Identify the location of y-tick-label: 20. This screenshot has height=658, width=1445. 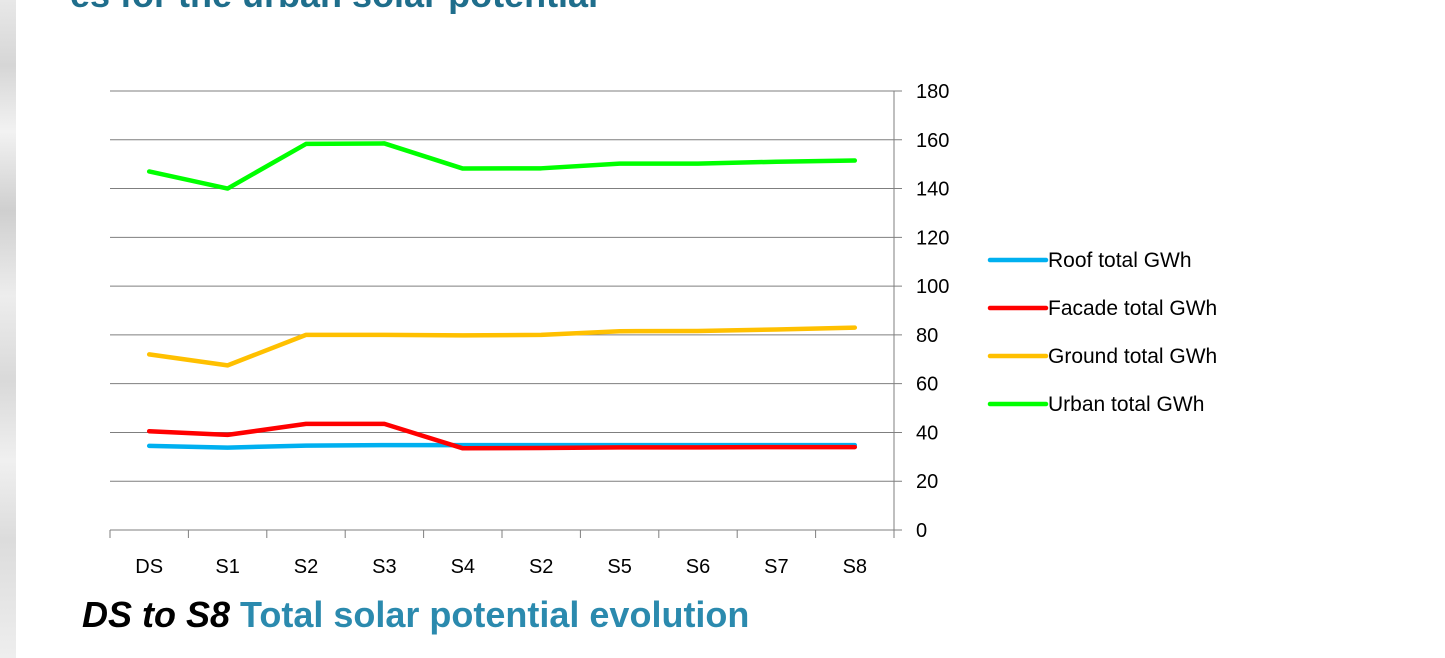
(927, 482).